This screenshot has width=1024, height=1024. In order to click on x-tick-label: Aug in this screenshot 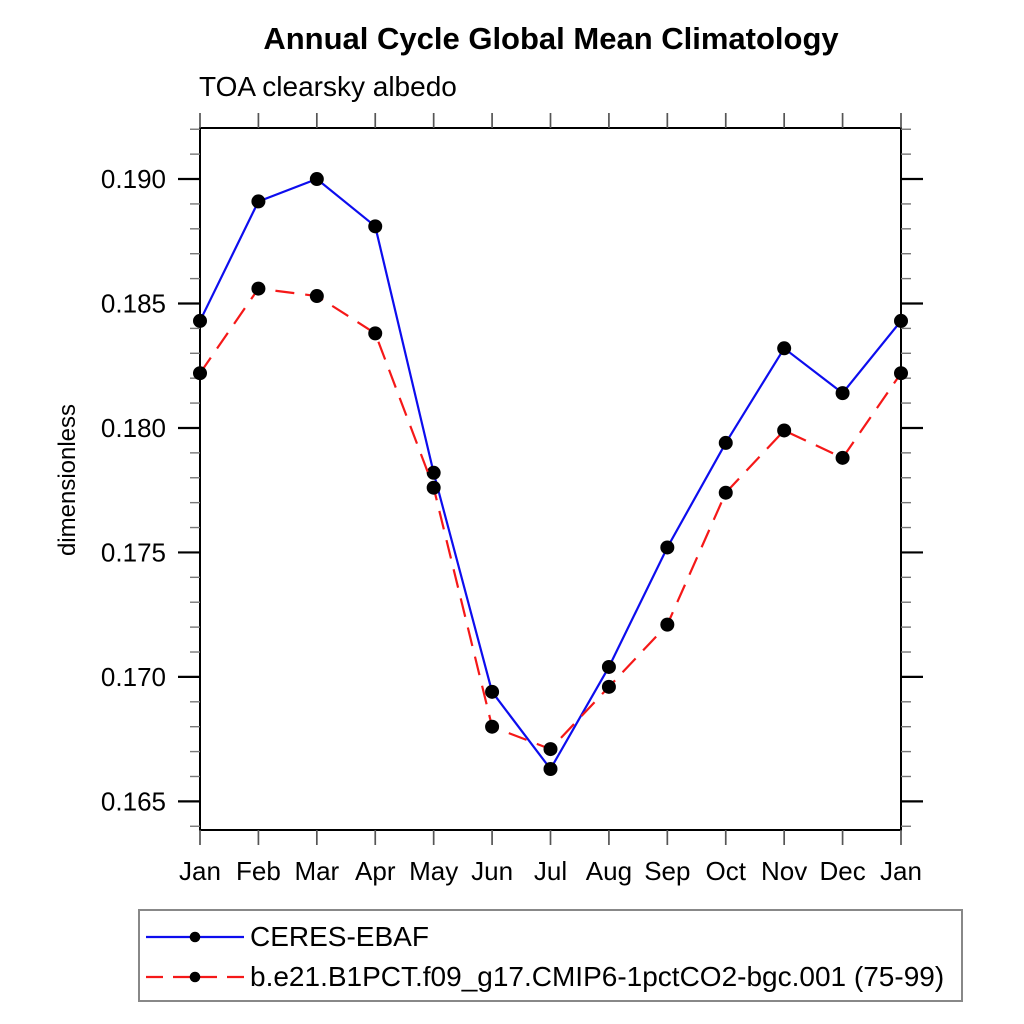, I will do `click(609, 871)`.